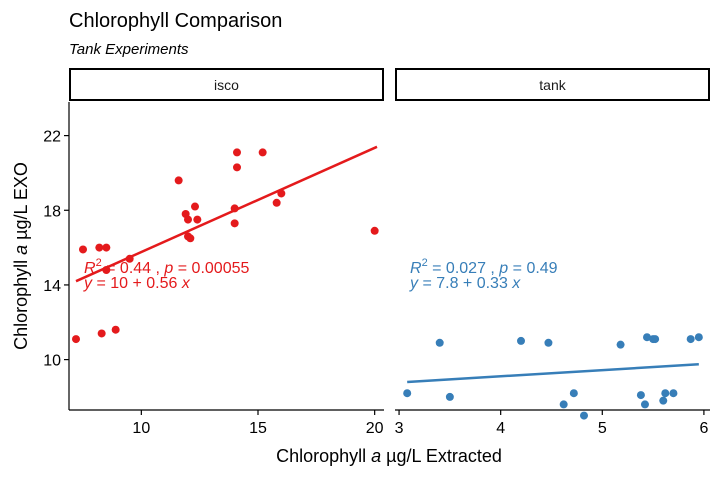 Image resolution: width=720 pixels, height=480 pixels. What do you see at coordinates (399, 428) in the screenshot?
I see `x-tick-label-tank: 3` at bounding box center [399, 428].